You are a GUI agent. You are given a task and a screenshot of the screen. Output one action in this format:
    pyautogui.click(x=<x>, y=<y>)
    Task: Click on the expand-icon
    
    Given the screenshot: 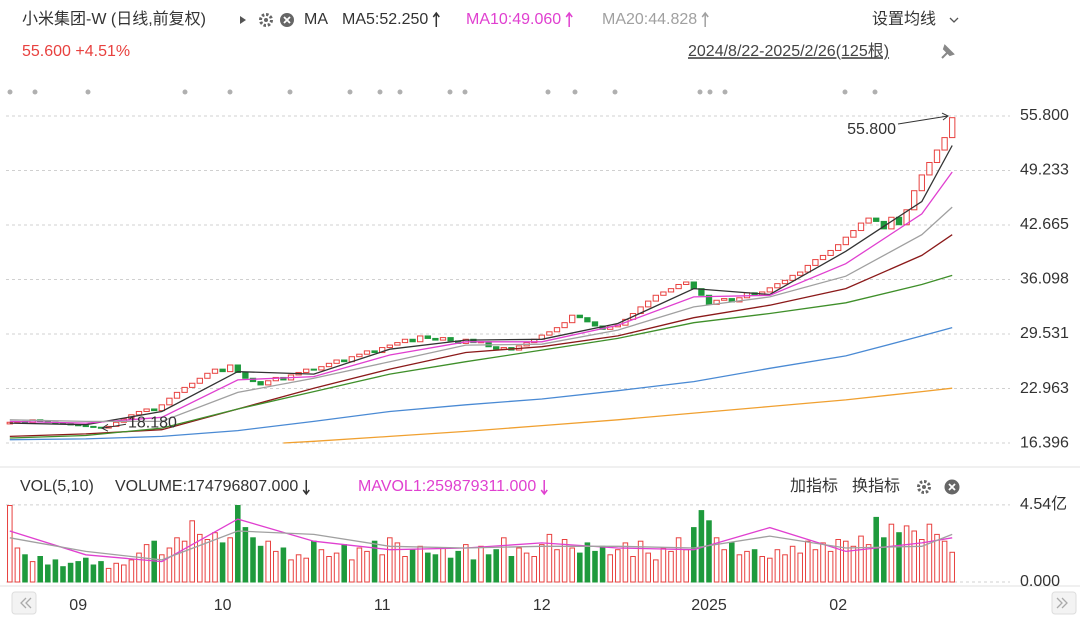 What is the action you would take?
    pyautogui.click(x=243, y=20)
    